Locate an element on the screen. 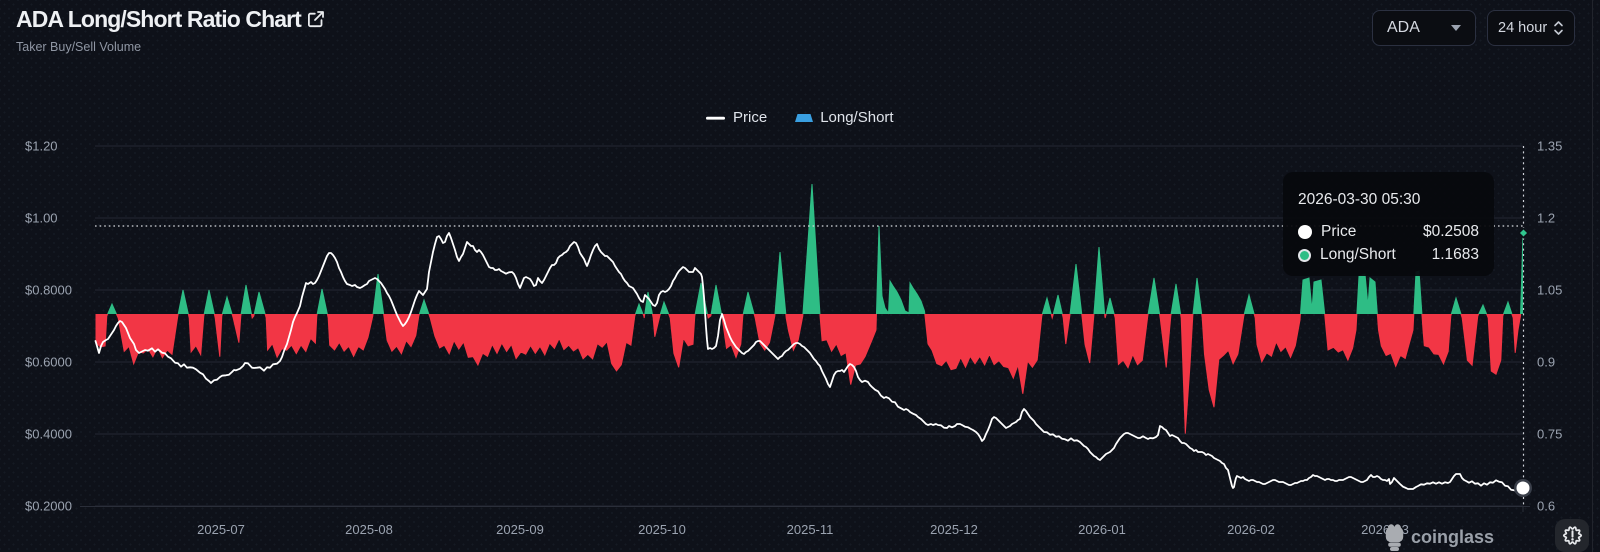 The width and height of the screenshot is (1600, 552). svg-text: 2025-07 is located at coordinates (221, 529).